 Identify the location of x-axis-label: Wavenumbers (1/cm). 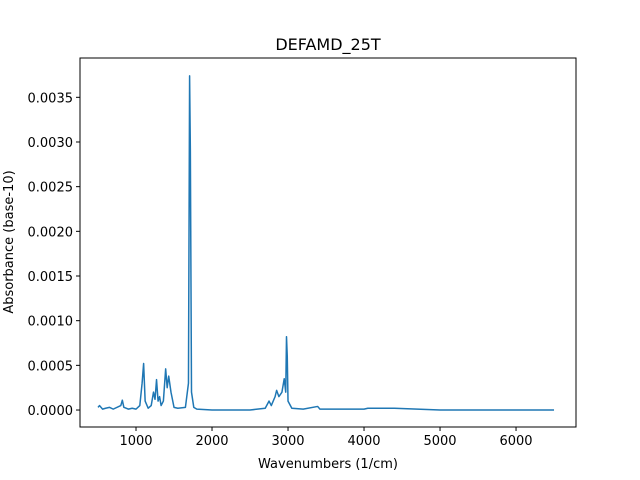
(328, 464).